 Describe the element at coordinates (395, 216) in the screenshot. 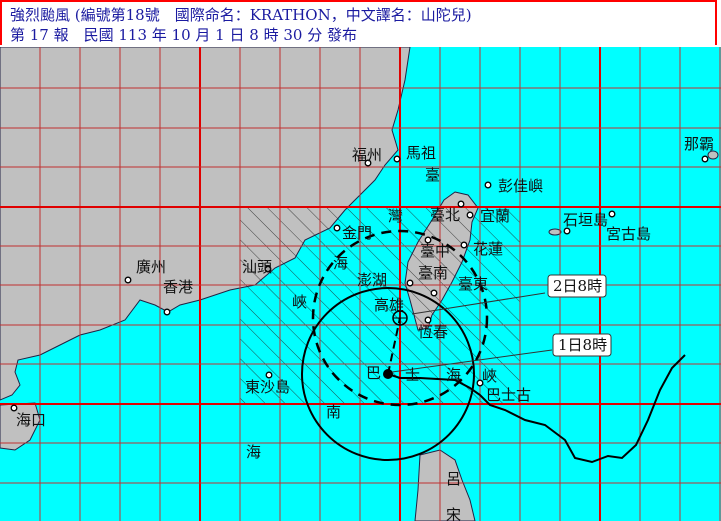

I see `place-label: 灣` at that location.